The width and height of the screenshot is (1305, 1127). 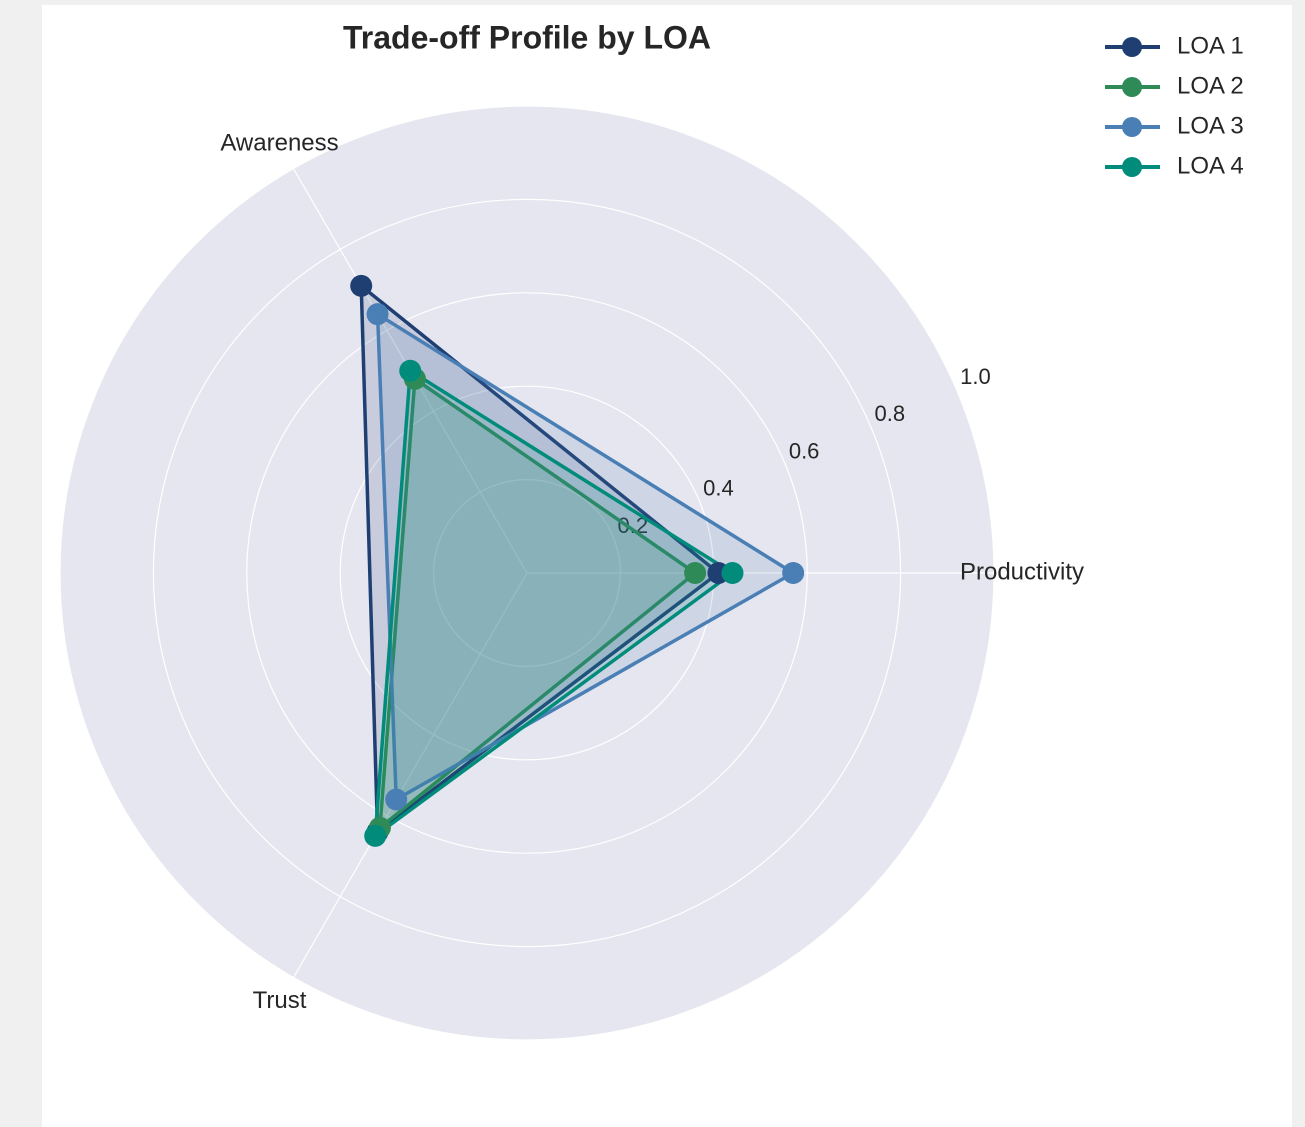 What do you see at coordinates (718, 488) in the screenshot?
I see `r-tick-label: 0.4` at bounding box center [718, 488].